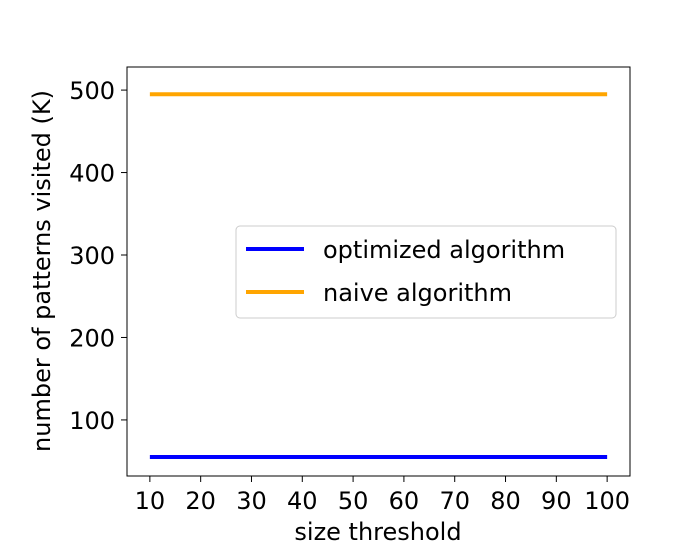 The width and height of the screenshot is (700, 560). I want to click on x-tick-label: 100, so click(607, 501).